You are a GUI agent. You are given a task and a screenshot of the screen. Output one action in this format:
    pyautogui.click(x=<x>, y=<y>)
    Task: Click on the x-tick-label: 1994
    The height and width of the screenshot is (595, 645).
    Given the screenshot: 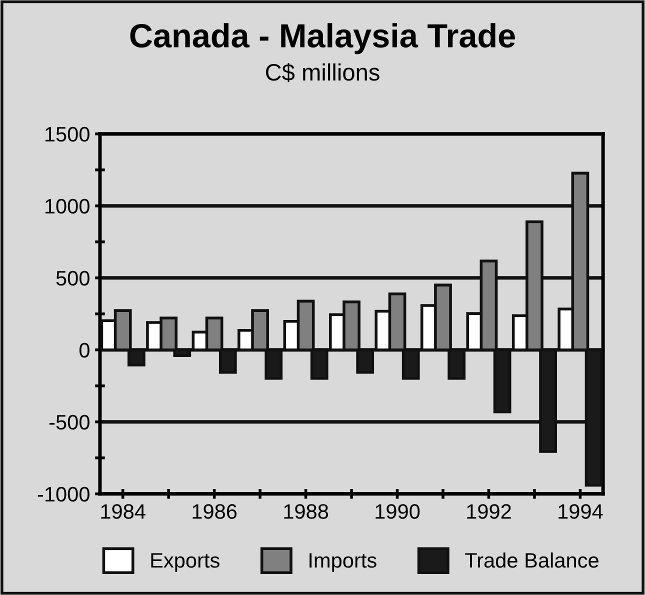 What is the action you would take?
    pyautogui.click(x=580, y=511)
    